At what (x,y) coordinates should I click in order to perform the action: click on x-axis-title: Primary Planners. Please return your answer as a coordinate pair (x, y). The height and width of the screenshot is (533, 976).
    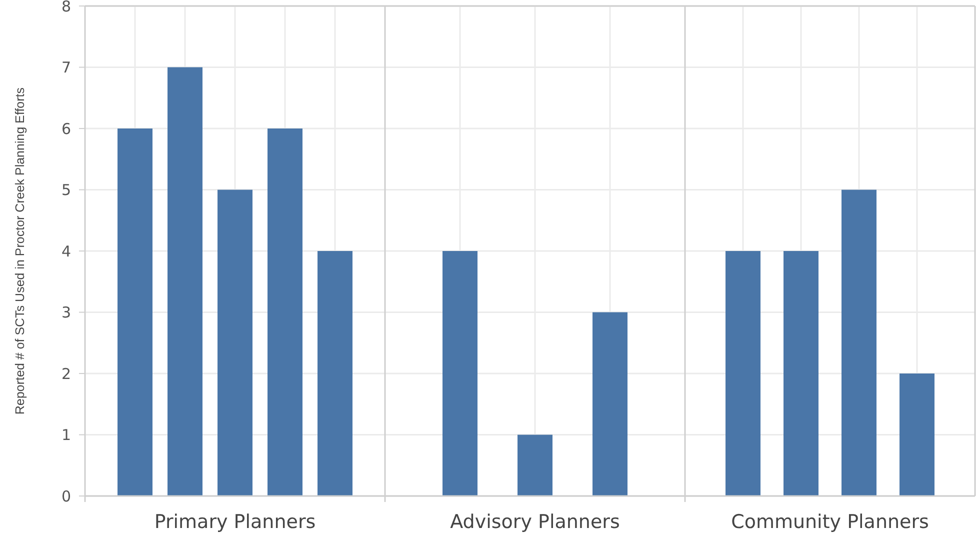
    Looking at the image, I should click on (235, 522).